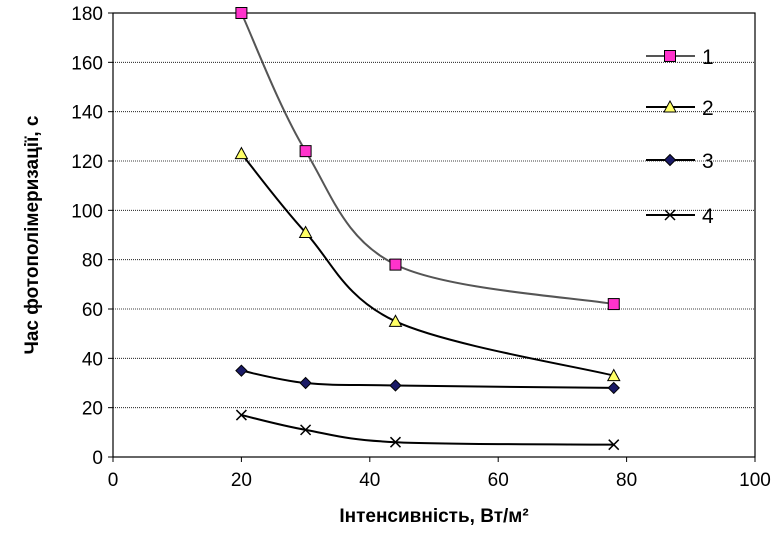 This screenshot has width=781, height=535. Describe the element at coordinates (498, 480) in the screenshot. I see `x-tick-label: 60` at that location.